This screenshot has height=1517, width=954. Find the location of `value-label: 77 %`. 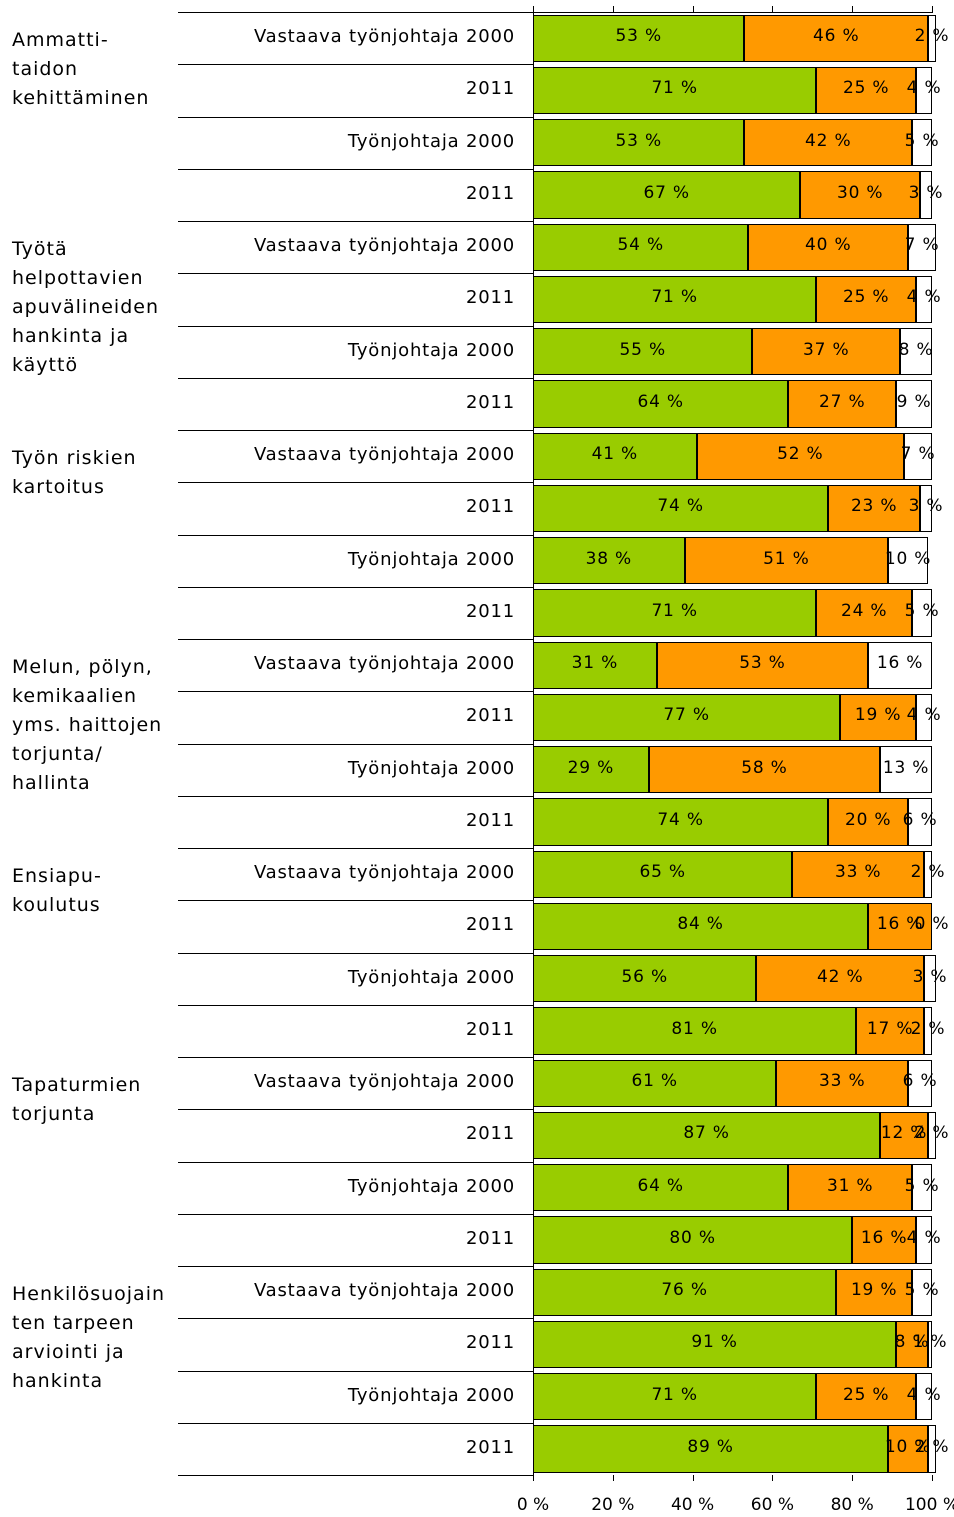

value-label: 77 % is located at coordinates (686, 715).